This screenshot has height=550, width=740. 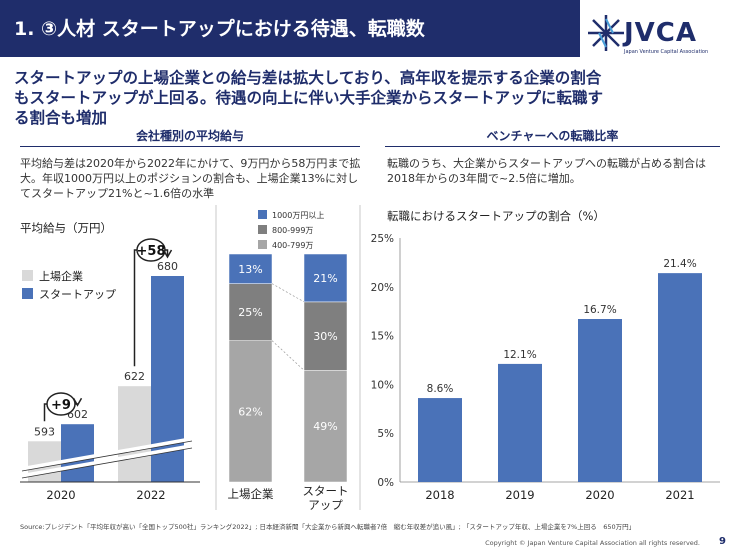 What do you see at coordinates (666, 52) in the screenshot?
I see `logo-subtitle: Japan Venture Capital Association` at bounding box center [666, 52].